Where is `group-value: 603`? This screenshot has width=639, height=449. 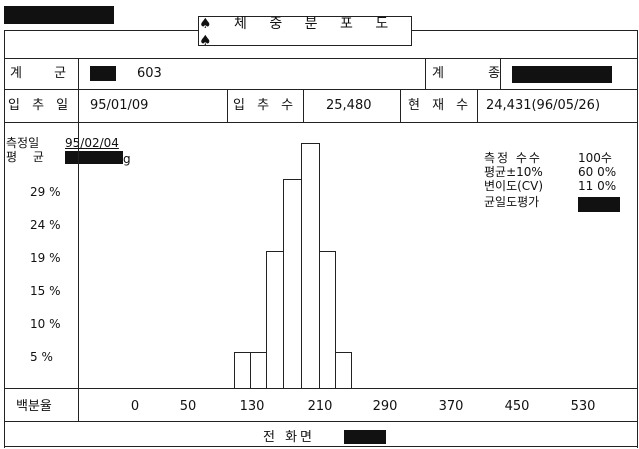
group-value: 603 is located at coordinates (149, 73).